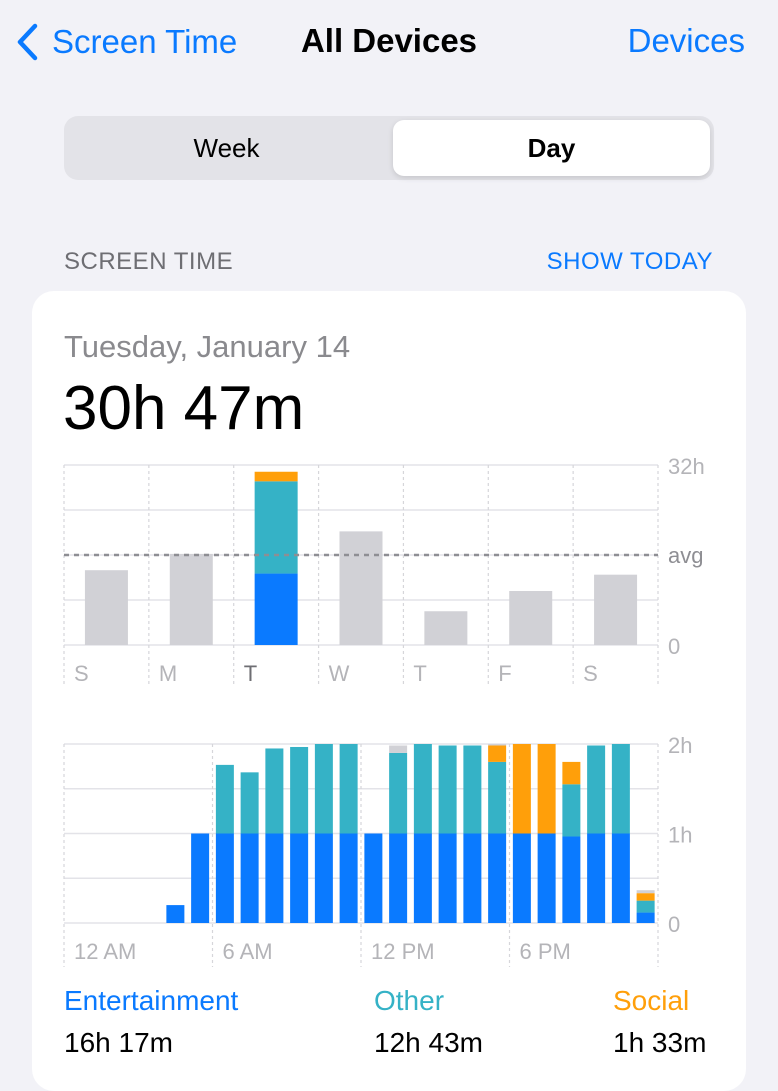 The image size is (778, 1091). Describe the element at coordinates (276, 476) in the screenshot. I see `week-bar-selected-social` at that location.